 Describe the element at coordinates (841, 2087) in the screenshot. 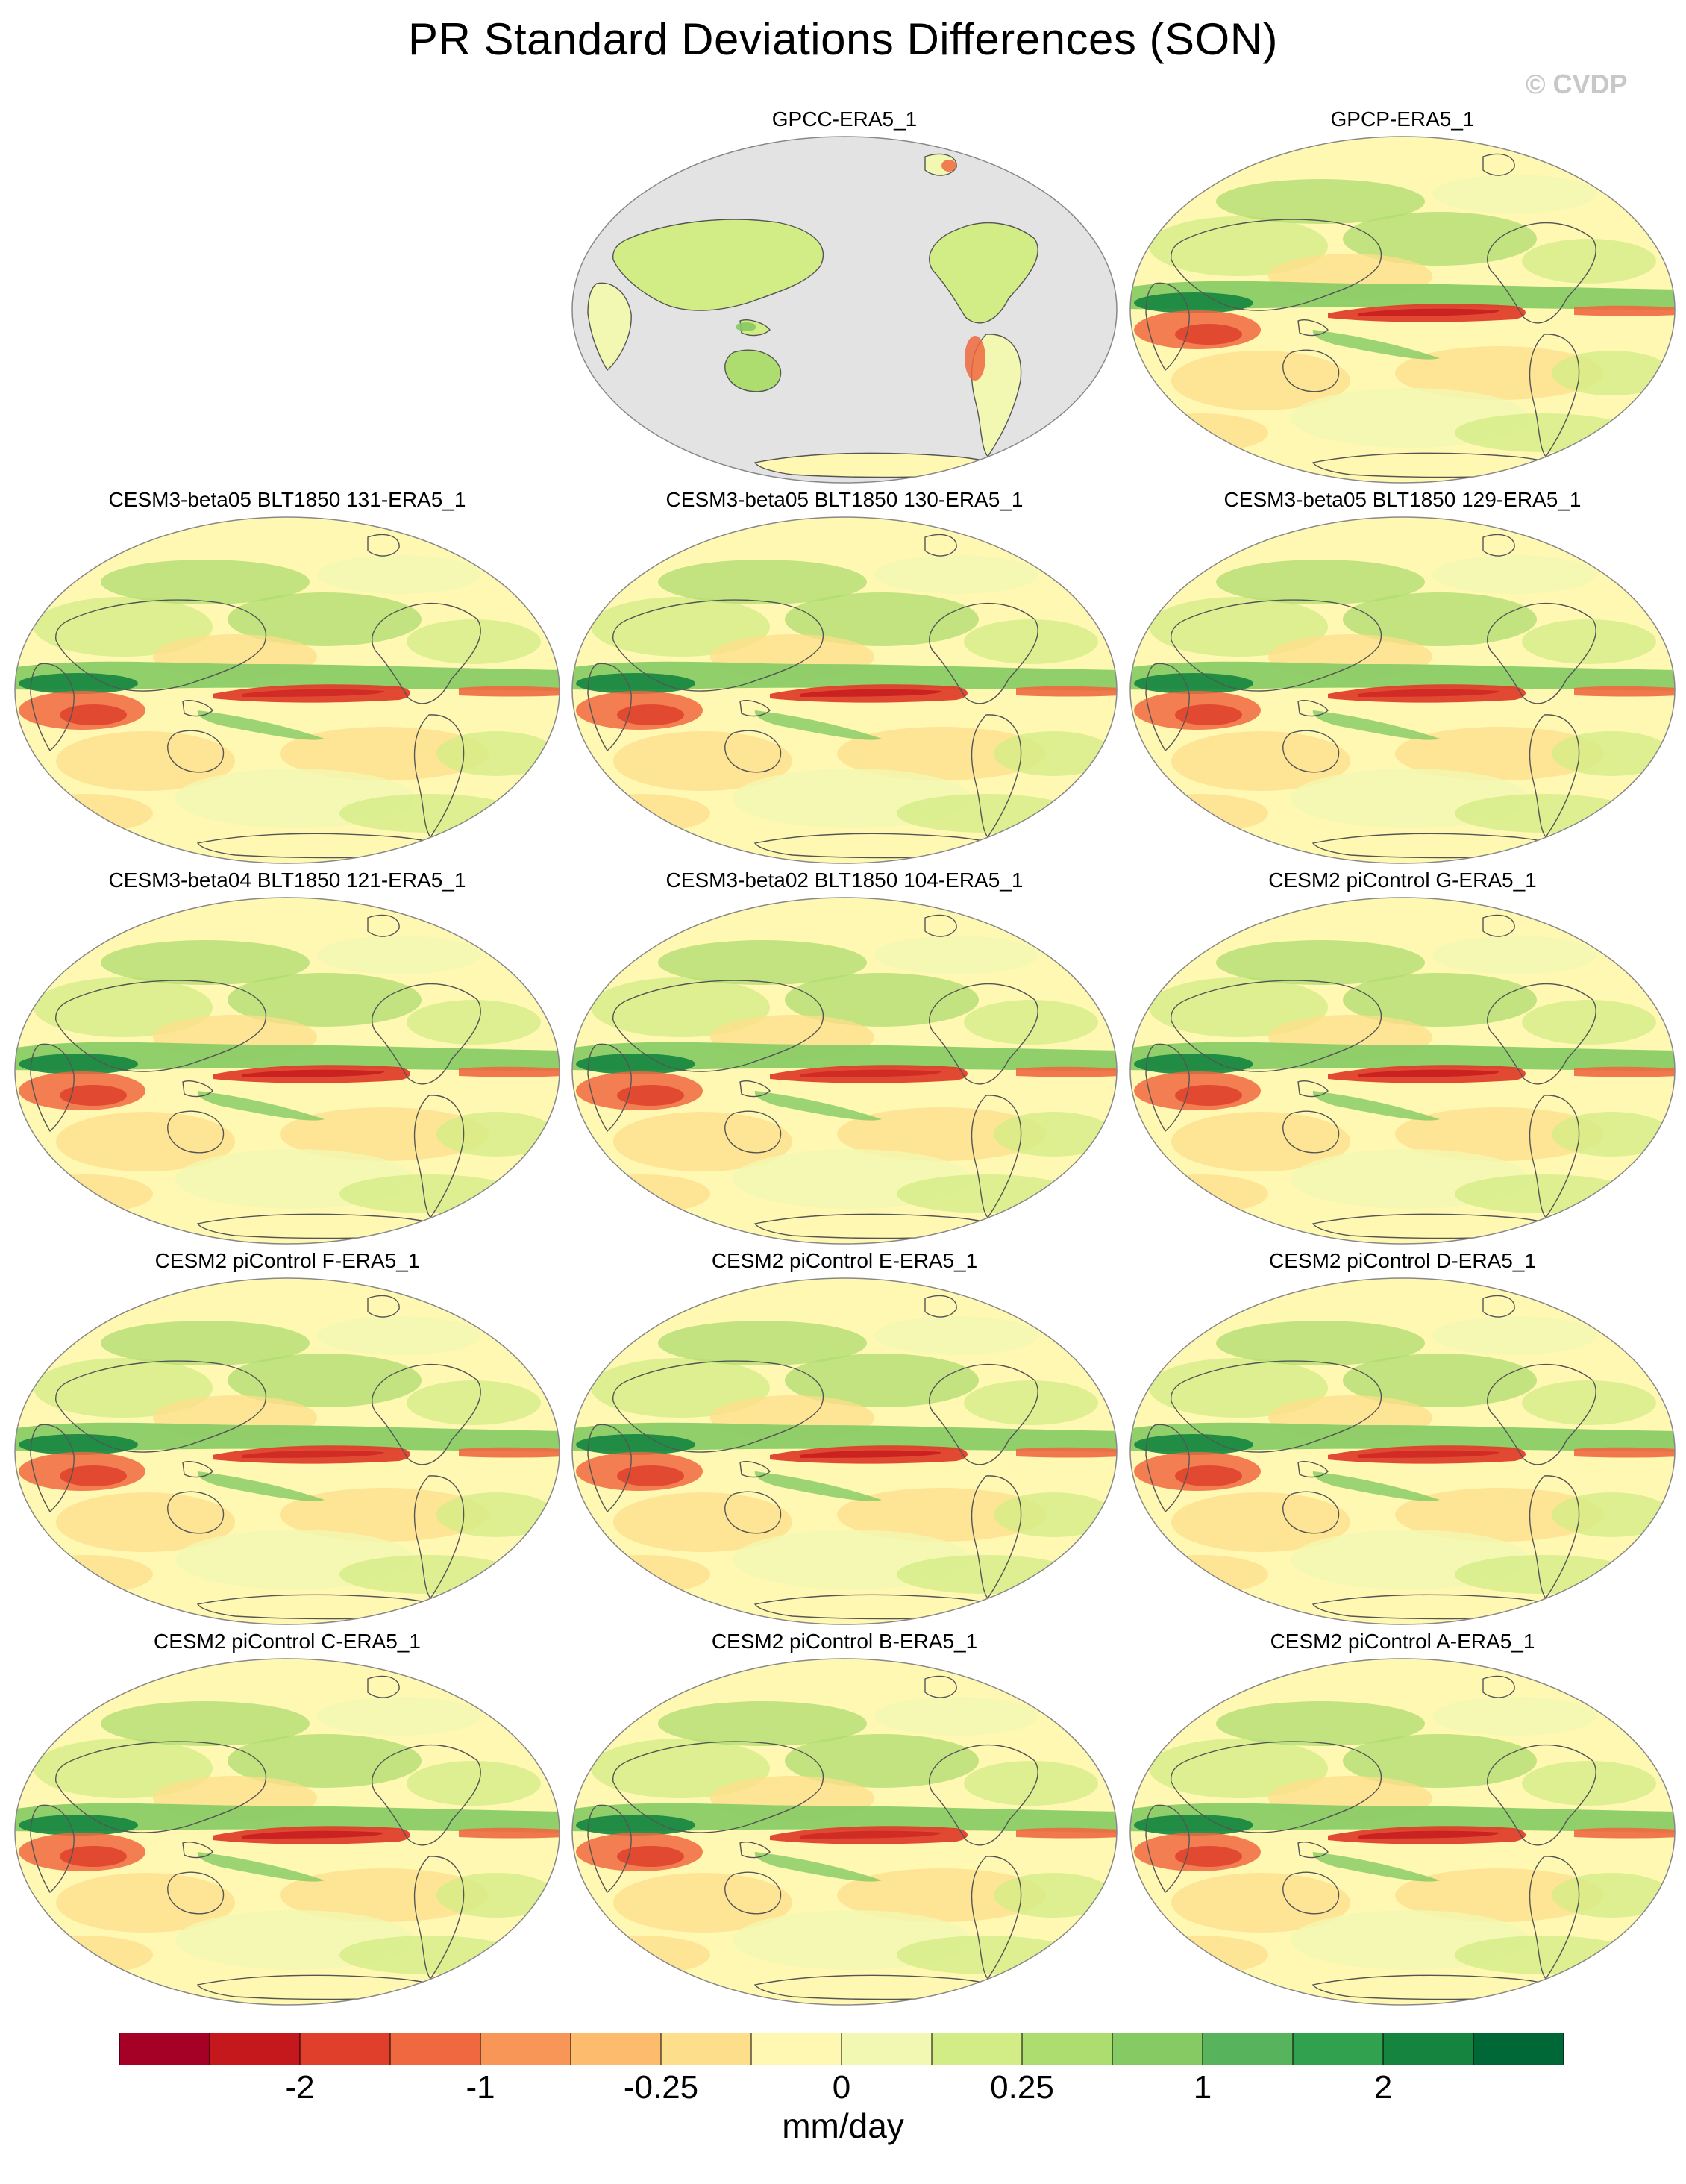

I see `colorbar-tick-label: 0` at that location.